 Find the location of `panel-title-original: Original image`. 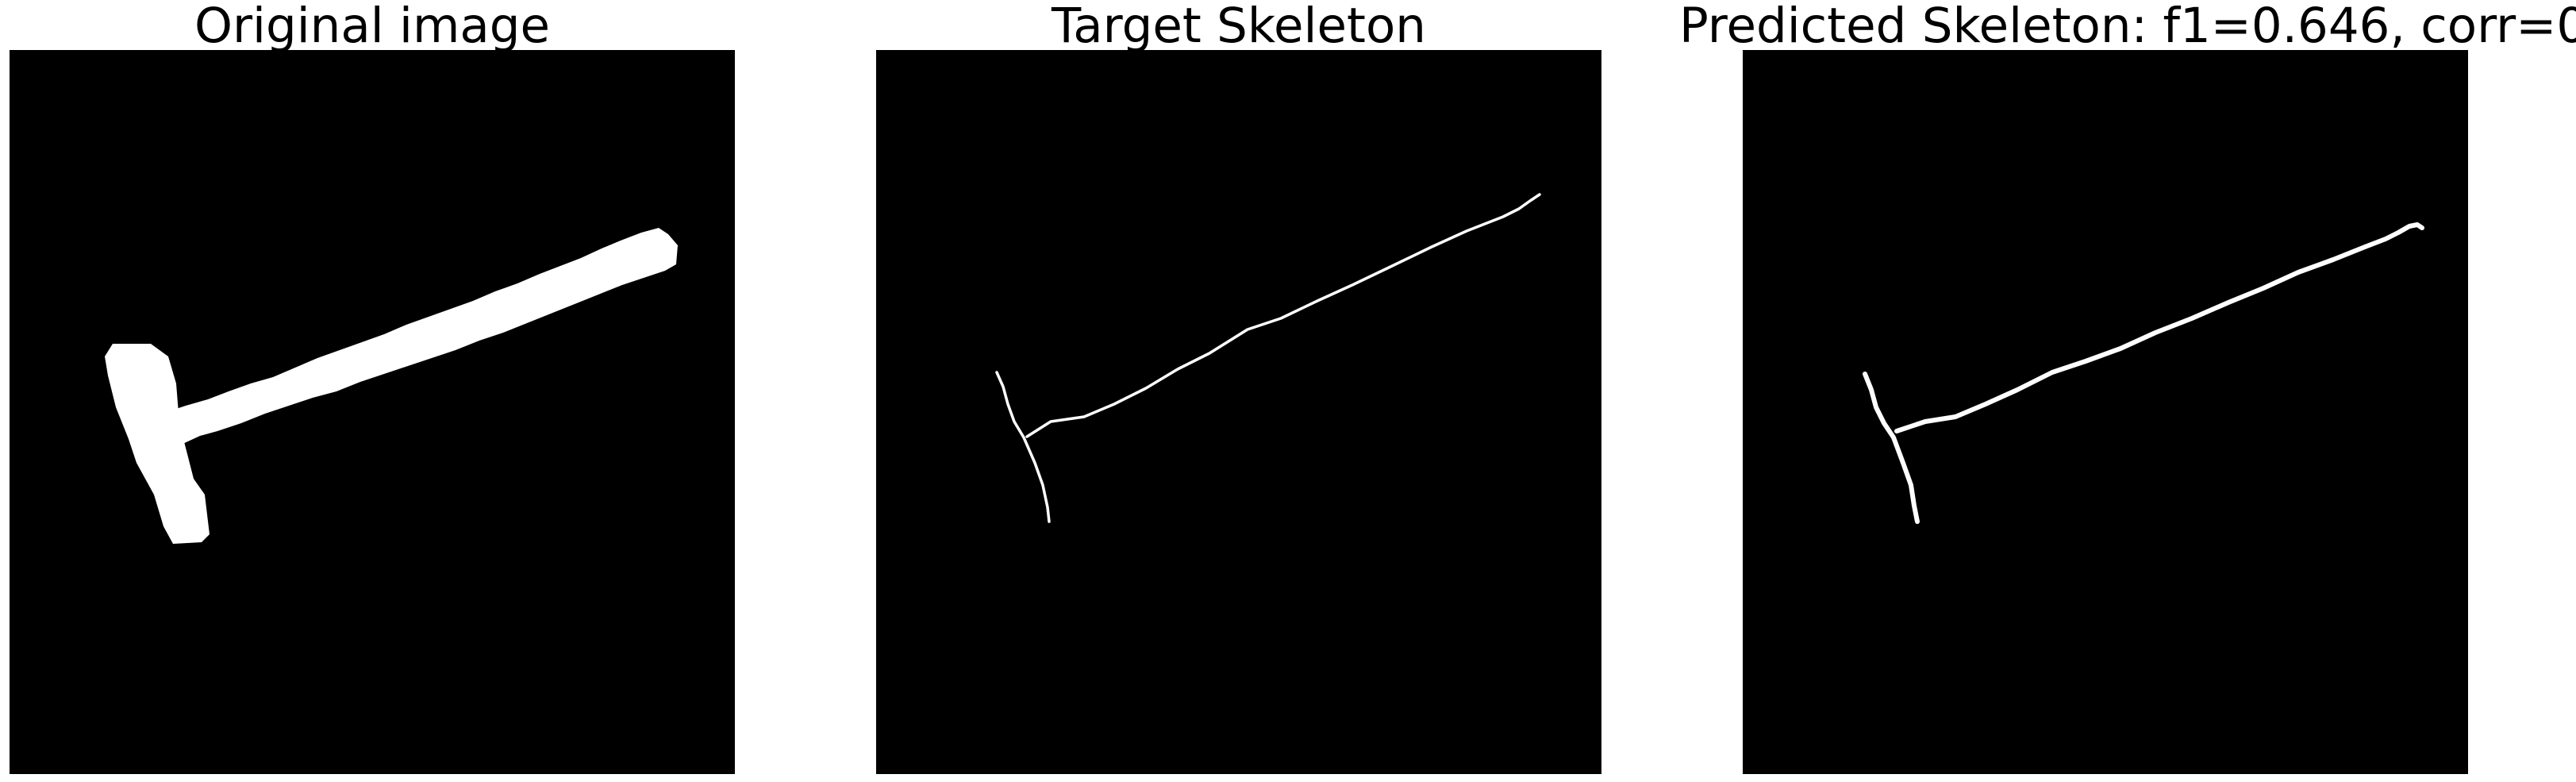

panel-title-original: Original image is located at coordinates (372, 27).